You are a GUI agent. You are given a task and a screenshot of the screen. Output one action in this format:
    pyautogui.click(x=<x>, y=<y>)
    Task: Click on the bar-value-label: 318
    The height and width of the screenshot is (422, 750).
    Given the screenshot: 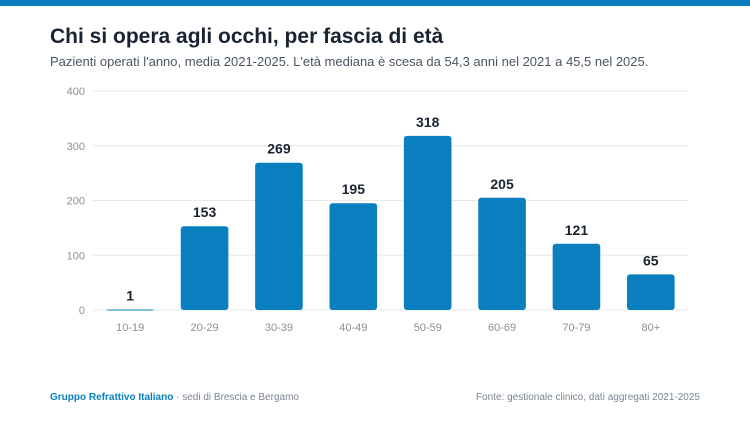 What is the action you would take?
    pyautogui.click(x=428, y=122)
    